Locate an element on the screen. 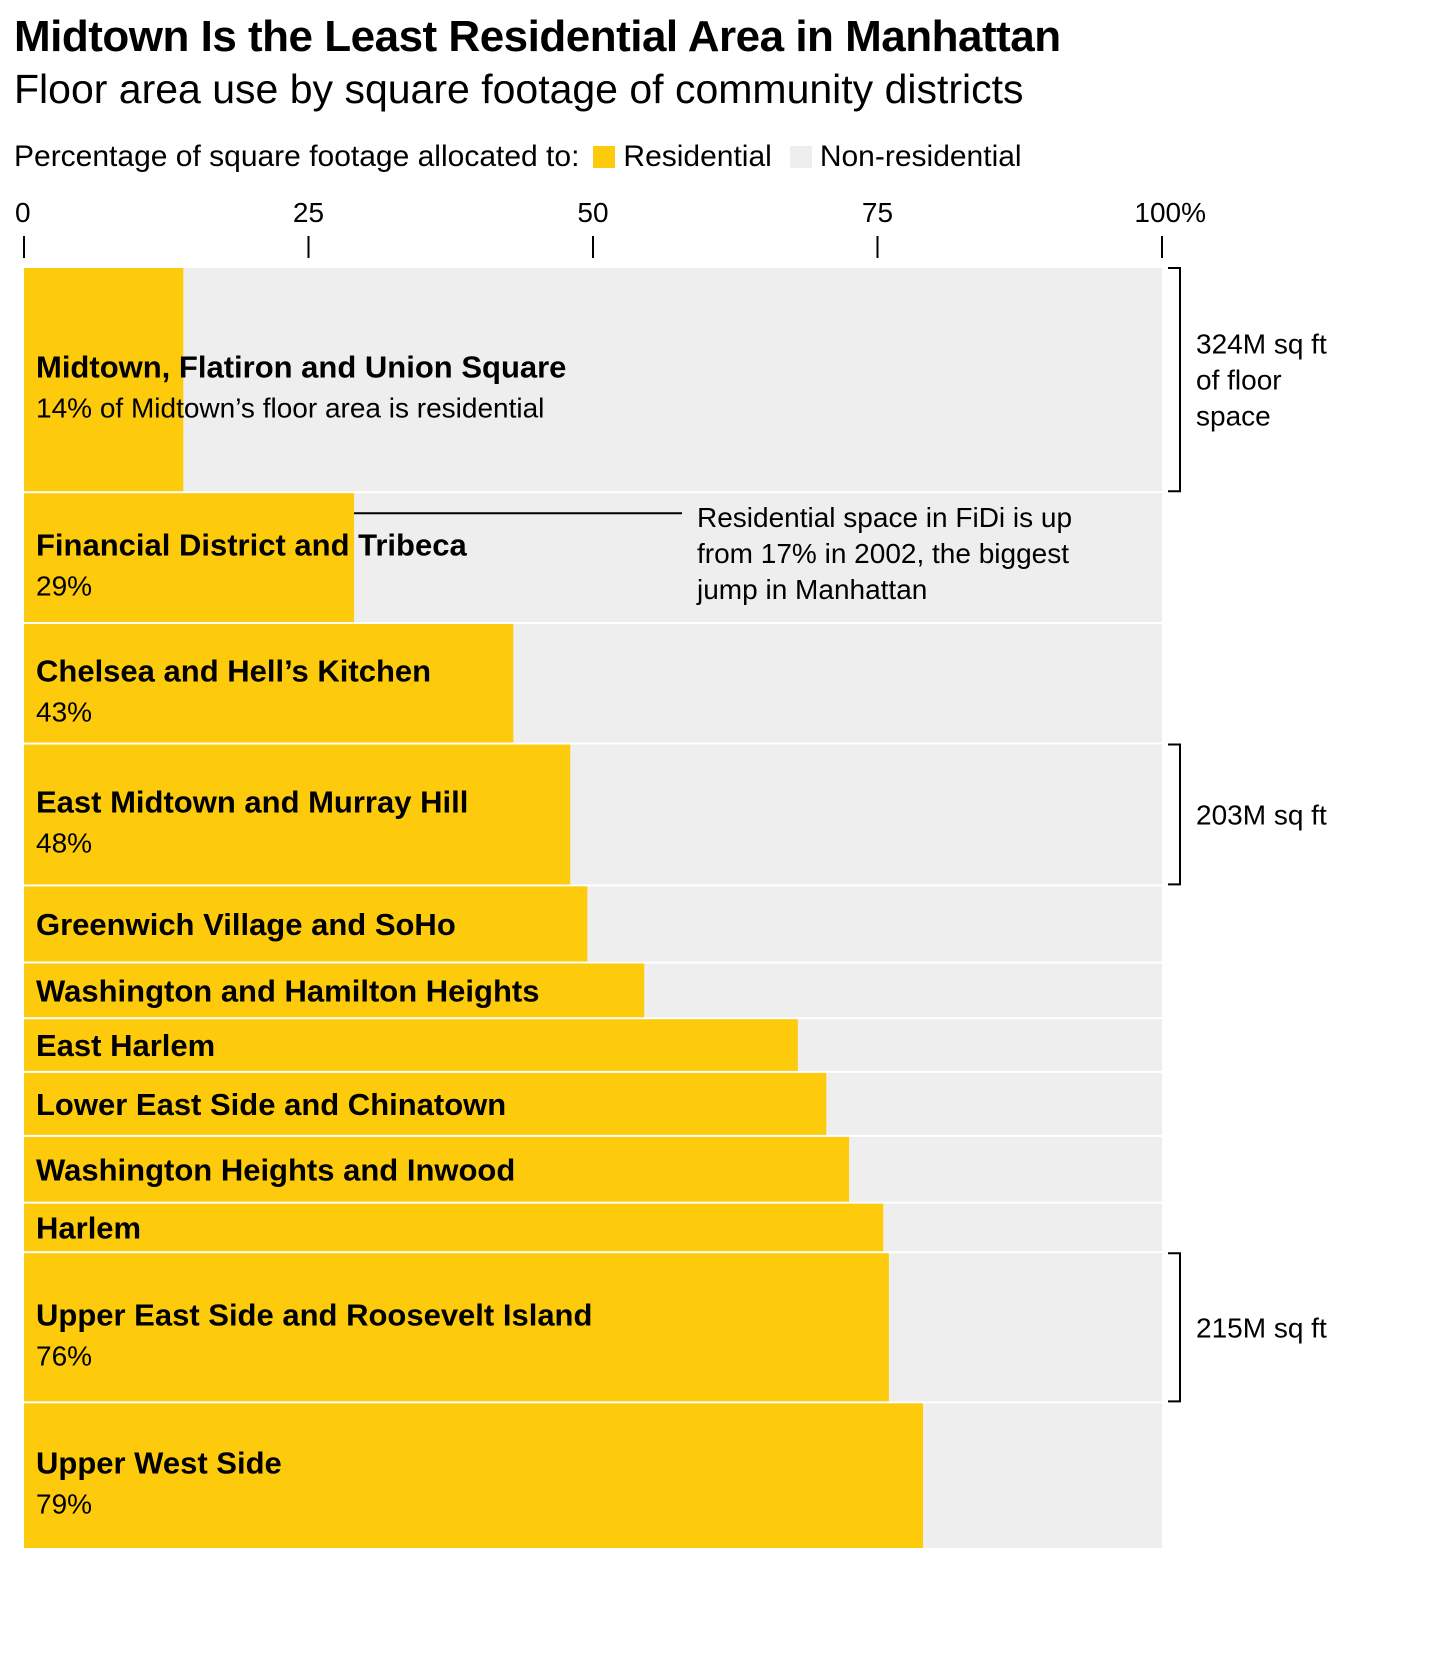  row-label: Washington and Hamilton Heights is located at coordinates (287, 990).